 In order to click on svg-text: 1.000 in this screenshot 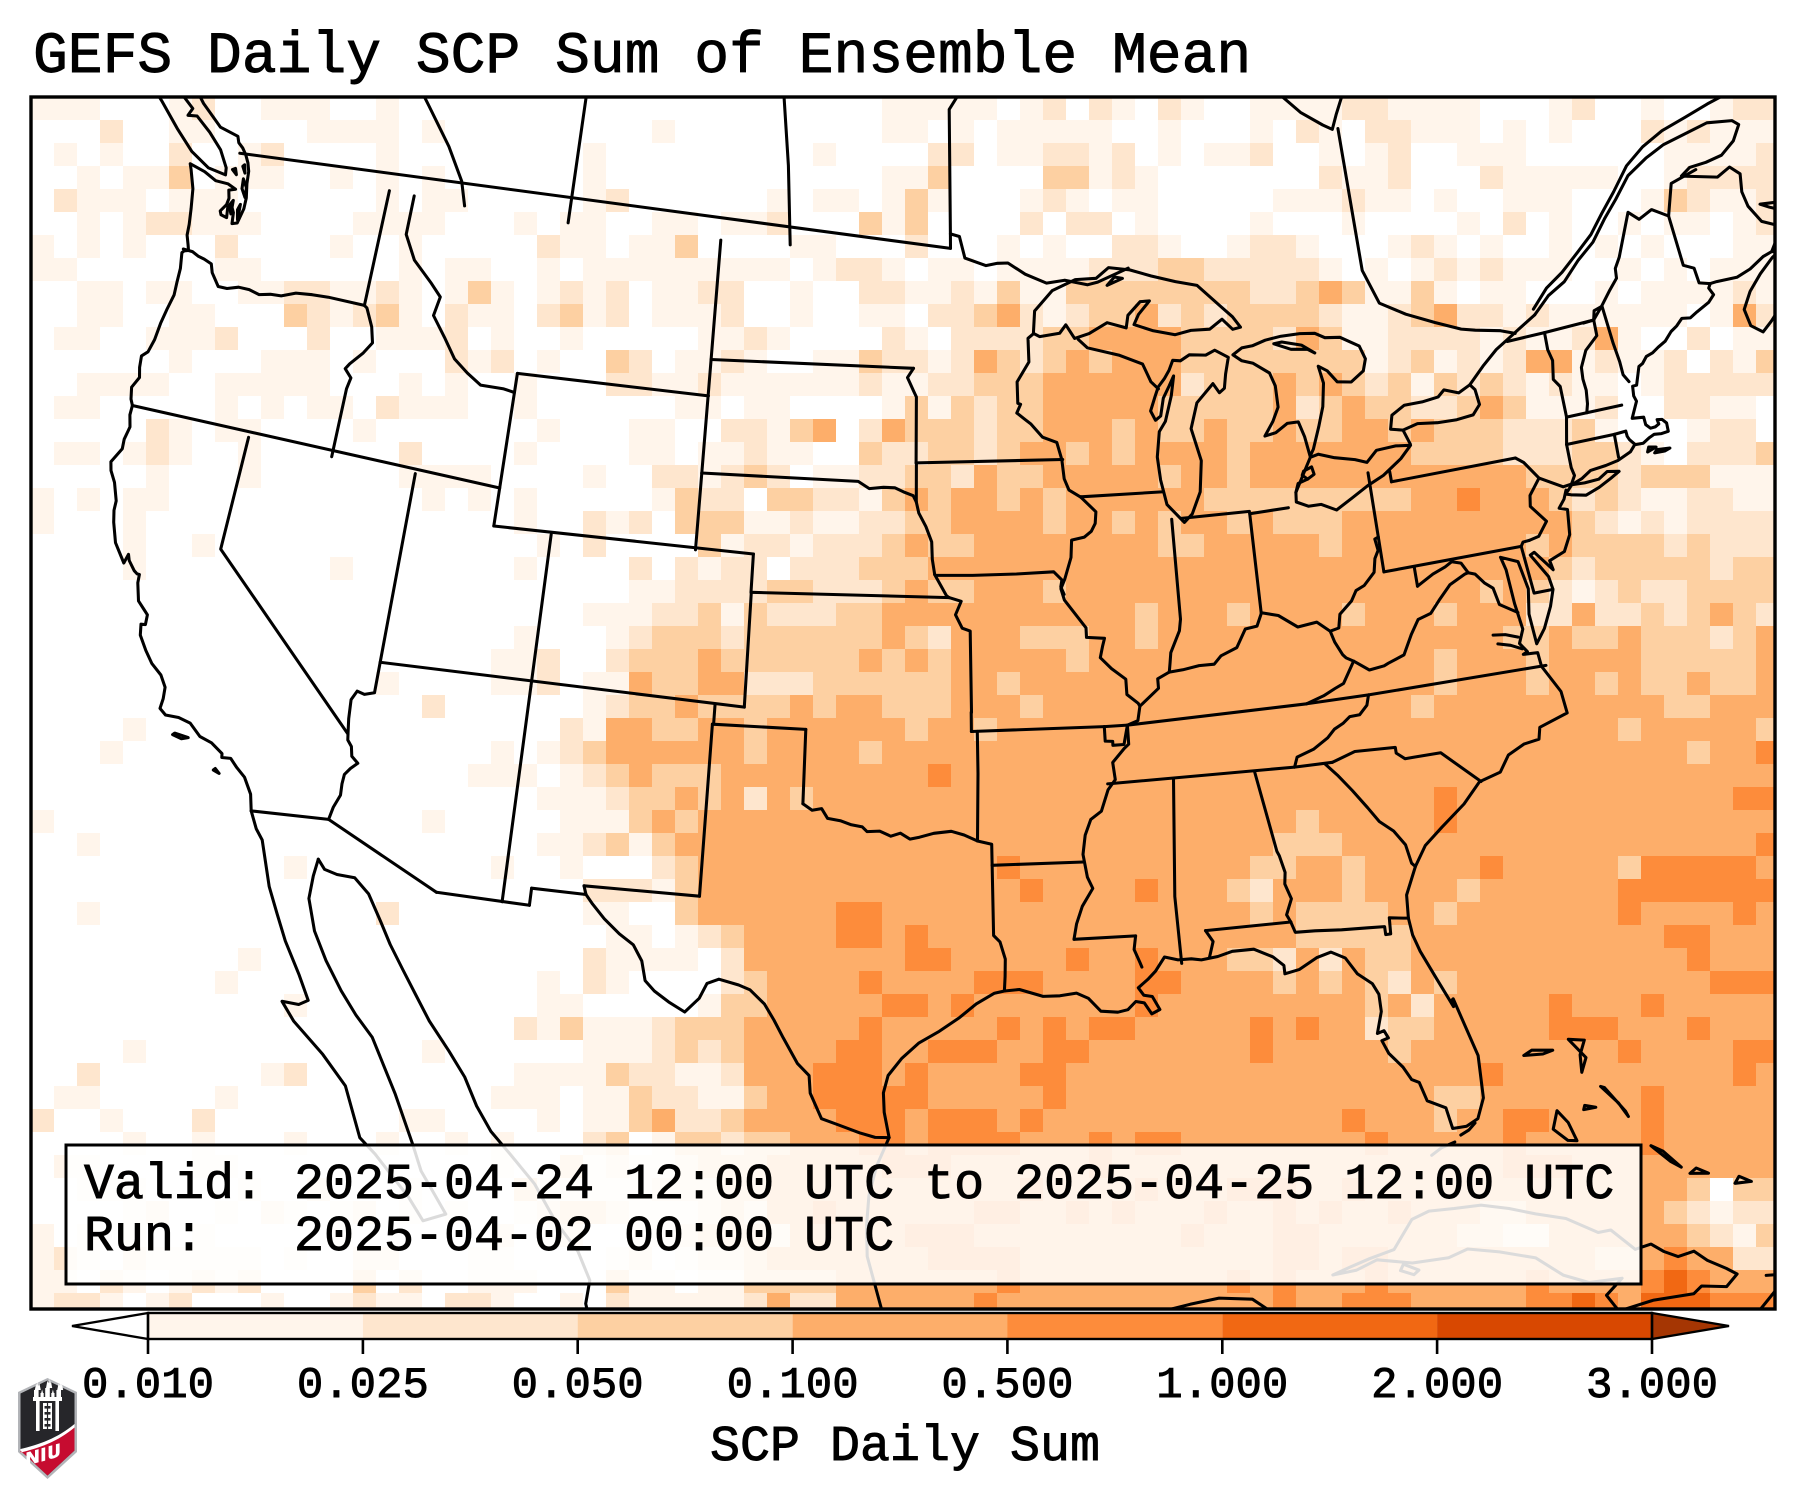, I will do `click(1222, 1386)`.